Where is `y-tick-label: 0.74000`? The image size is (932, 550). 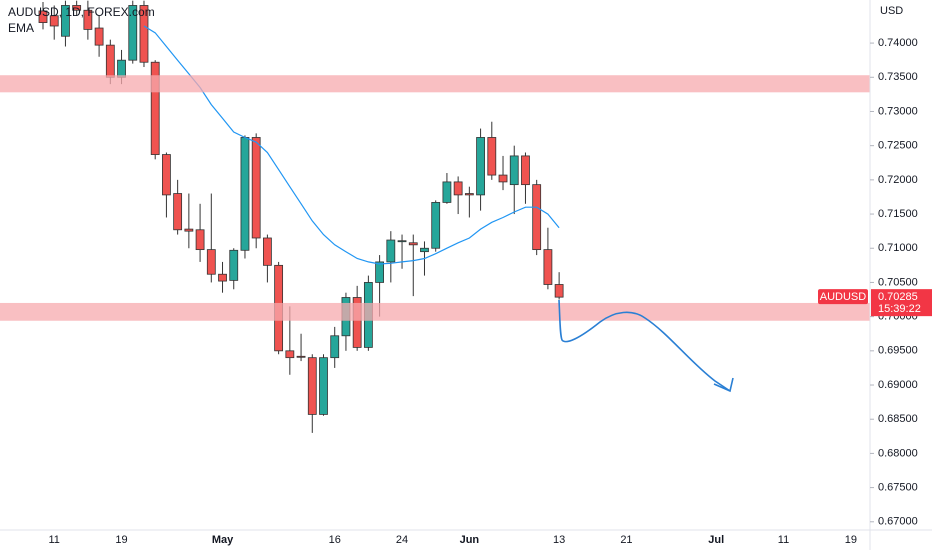
y-tick-label: 0.74000 is located at coordinates (898, 43).